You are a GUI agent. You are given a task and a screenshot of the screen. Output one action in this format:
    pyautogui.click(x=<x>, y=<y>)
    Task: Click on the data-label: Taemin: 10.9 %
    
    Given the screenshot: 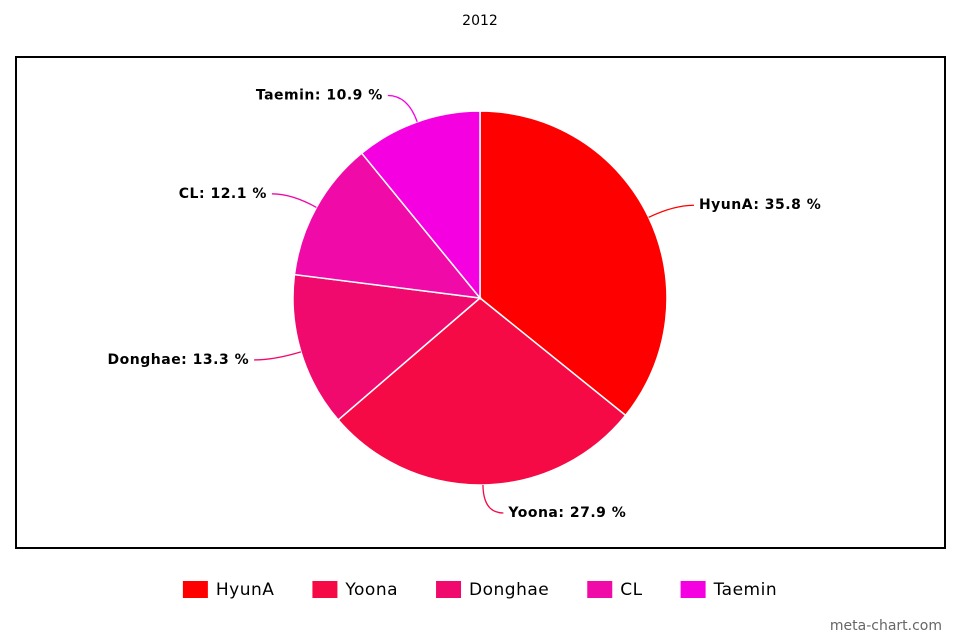 What is the action you would take?
    pyautogui.click(x=319, y=95)
    